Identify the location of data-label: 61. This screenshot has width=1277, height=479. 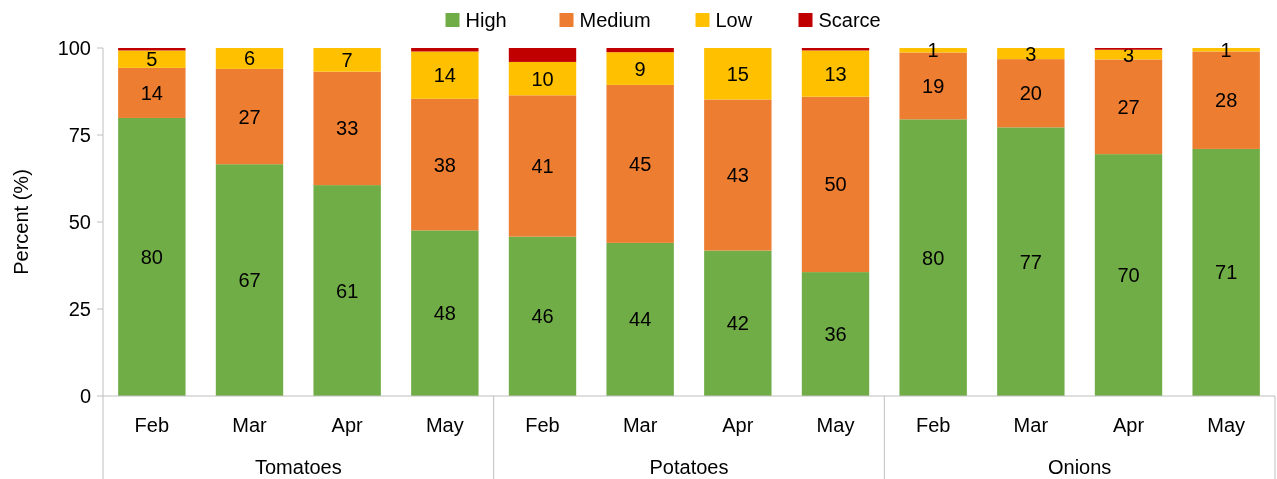
(347, 290).